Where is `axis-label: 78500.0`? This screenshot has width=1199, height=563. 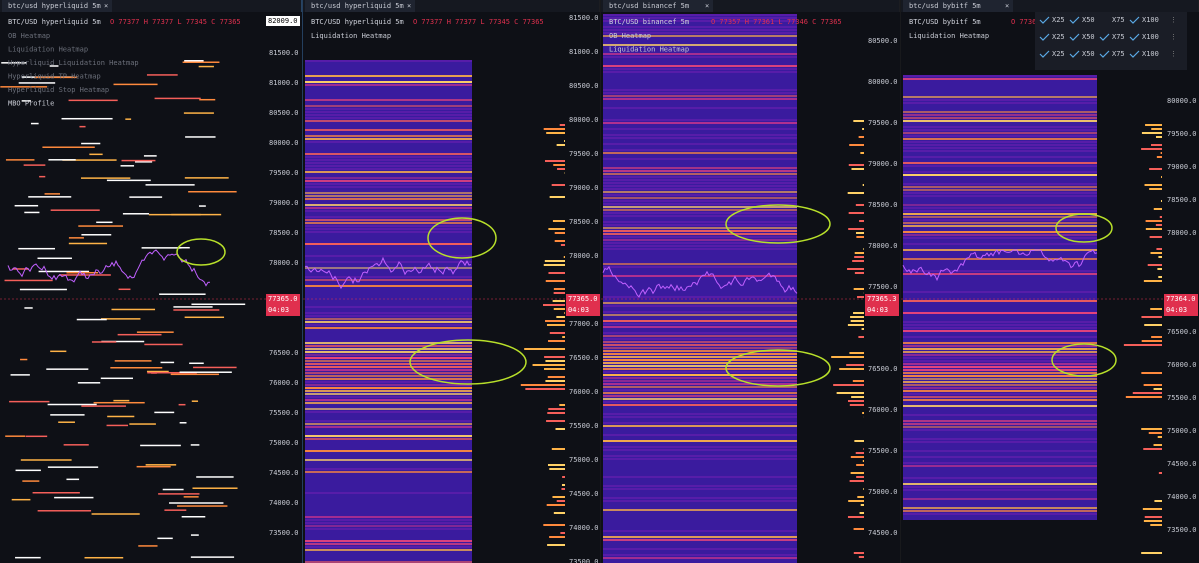 axis-label: 78500.0 is located at coordinates (883, 205).